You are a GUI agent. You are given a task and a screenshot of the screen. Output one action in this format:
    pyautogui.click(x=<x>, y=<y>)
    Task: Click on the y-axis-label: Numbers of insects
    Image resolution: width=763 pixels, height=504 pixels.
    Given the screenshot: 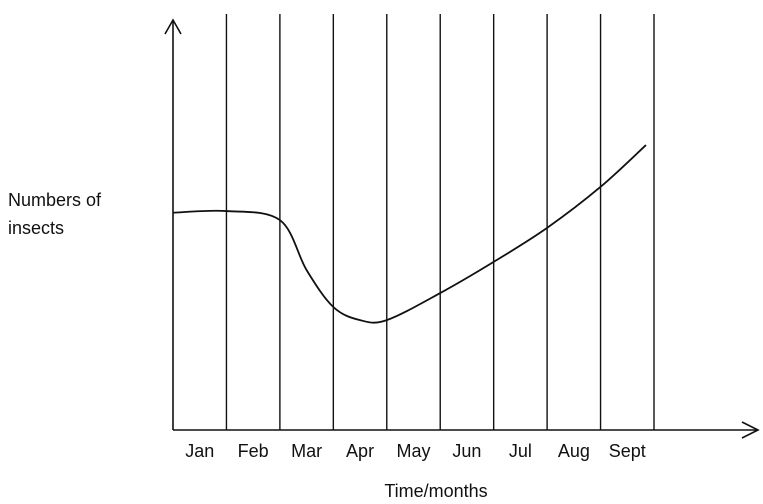 What is the action you would take?
    pyautogui.click(x=55, y=214)
    